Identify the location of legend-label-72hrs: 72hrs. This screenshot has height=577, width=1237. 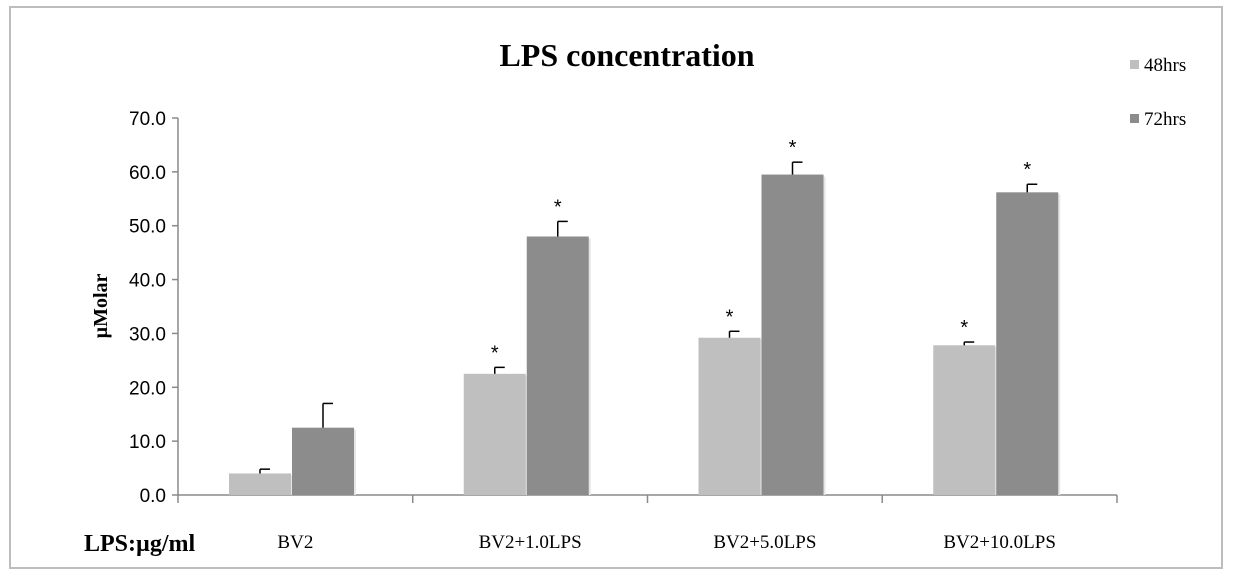
(1165, 119).